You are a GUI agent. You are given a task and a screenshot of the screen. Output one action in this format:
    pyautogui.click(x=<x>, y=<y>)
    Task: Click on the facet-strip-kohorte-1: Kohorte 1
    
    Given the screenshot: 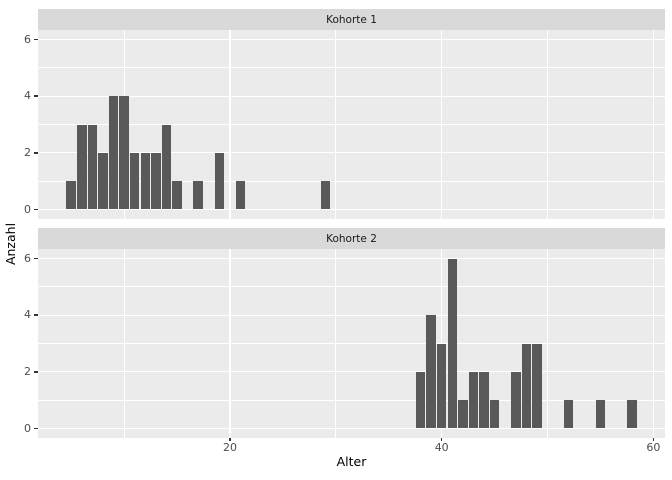 What is the action you would take?
    pyautogui.click(x=351, y=19)
    